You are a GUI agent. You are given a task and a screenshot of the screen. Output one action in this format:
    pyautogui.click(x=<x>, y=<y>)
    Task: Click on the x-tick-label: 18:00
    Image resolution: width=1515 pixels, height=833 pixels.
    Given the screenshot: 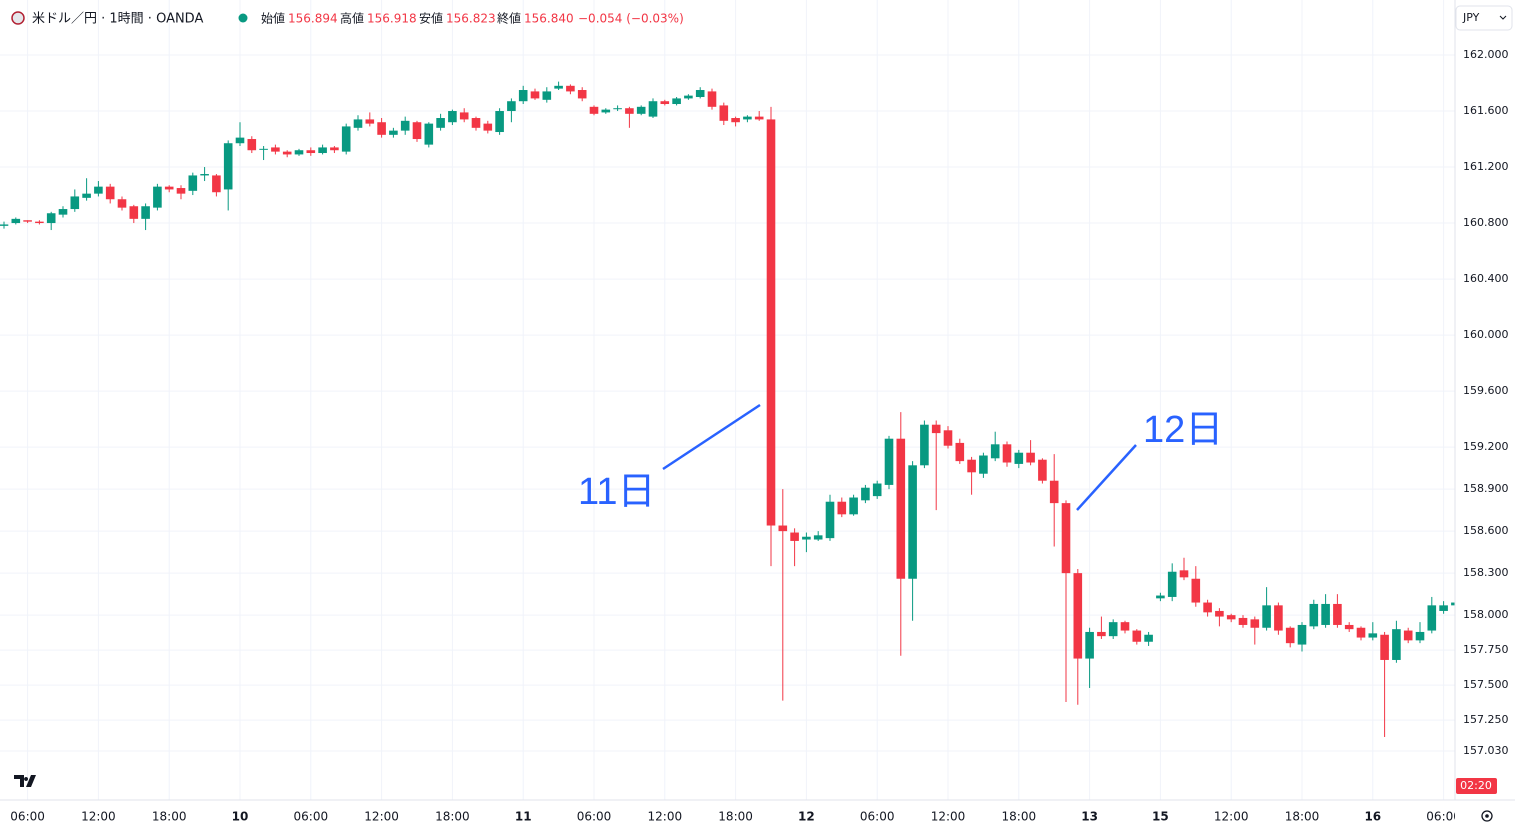 What is the action you would take?
    pyautogui.click(x=735, y=817)
    